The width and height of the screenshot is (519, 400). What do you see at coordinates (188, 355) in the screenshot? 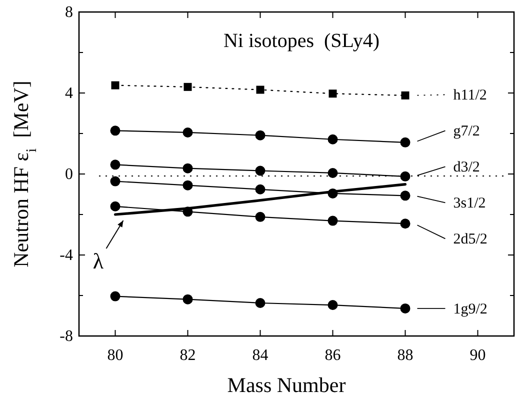
I see `x-tick-label: 82` at bounding box center [188, 355].